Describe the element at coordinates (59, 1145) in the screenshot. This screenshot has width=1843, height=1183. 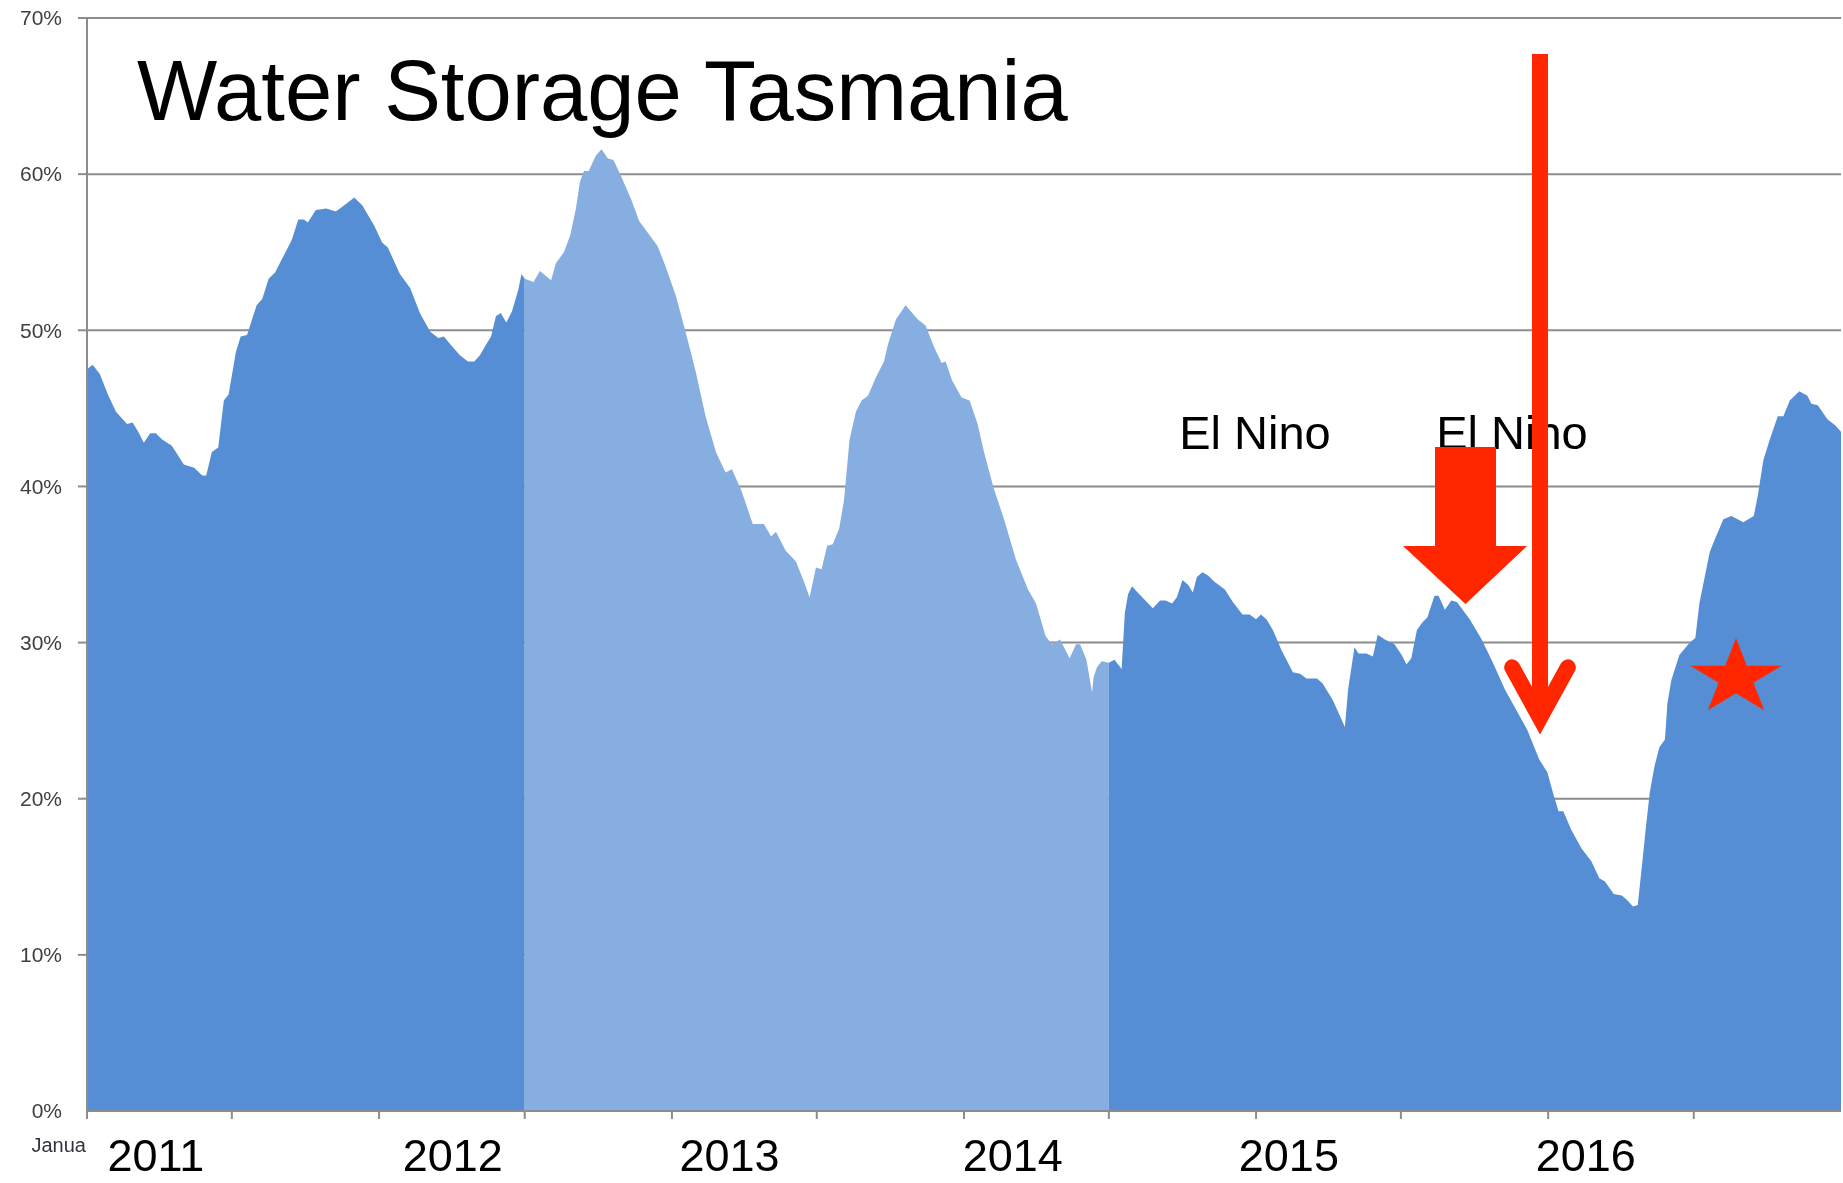
I see `text: Janua` at that location.